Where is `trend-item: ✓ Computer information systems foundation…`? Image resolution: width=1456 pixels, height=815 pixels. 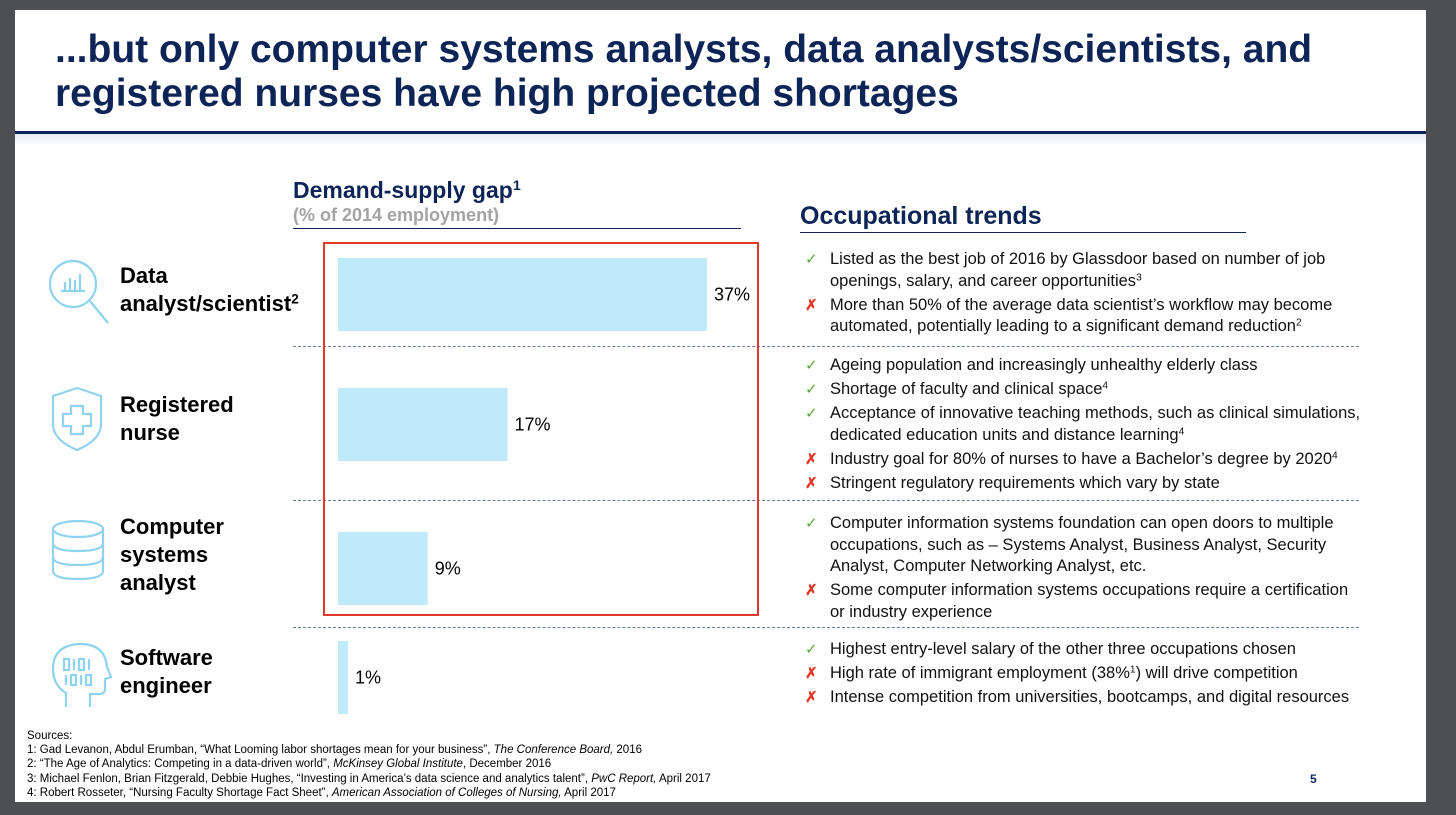
trend-item: ✓ Computer information systems foundation… is located at coordinates (1069, 544).